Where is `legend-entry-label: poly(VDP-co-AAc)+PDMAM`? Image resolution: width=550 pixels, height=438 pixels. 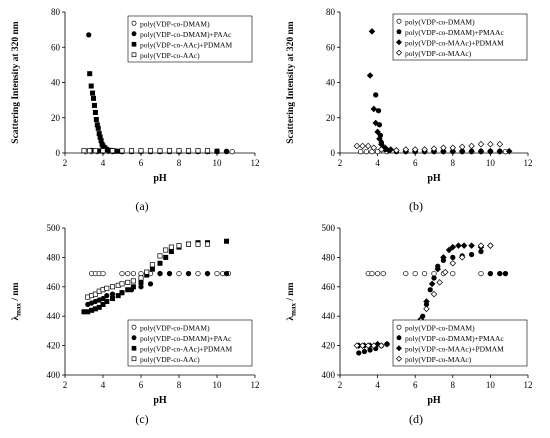
legend-entry-label: poly(VDP-co-AAc)+PDMAM is located at coordinates (186, 44).